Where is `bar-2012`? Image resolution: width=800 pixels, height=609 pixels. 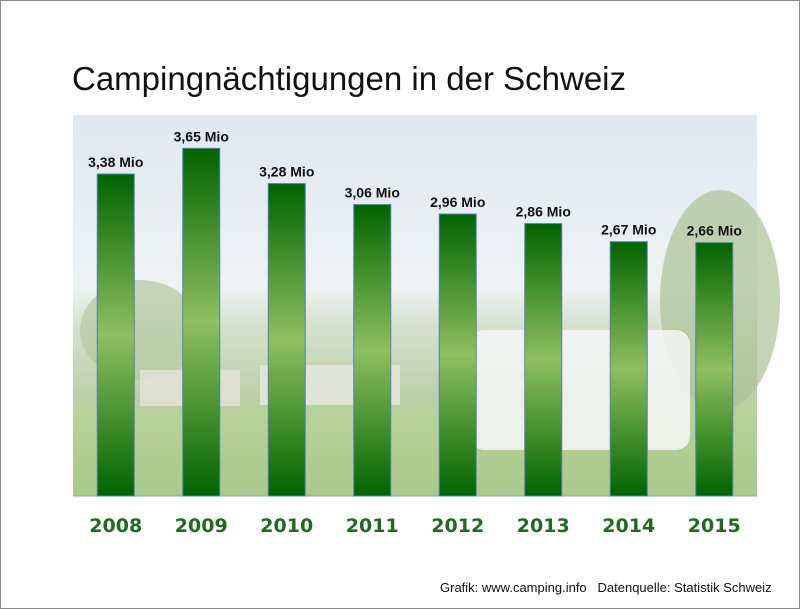
bar-2012 is located at coordinates (457, 355).